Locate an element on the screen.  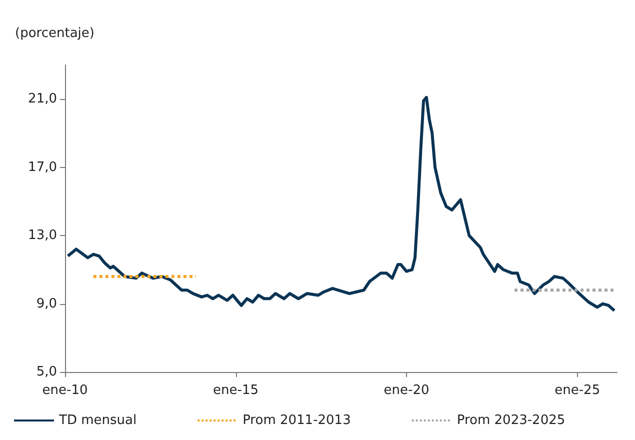
y-tick-label: 21,0 is located at coordinates (42, 99).